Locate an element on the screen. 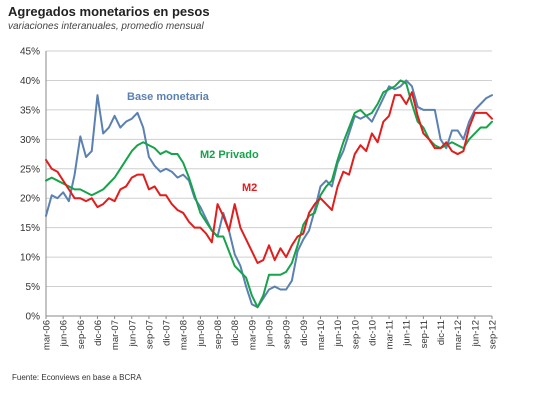  x-tick-label: jun-11 is located at coordinates (407, 333).